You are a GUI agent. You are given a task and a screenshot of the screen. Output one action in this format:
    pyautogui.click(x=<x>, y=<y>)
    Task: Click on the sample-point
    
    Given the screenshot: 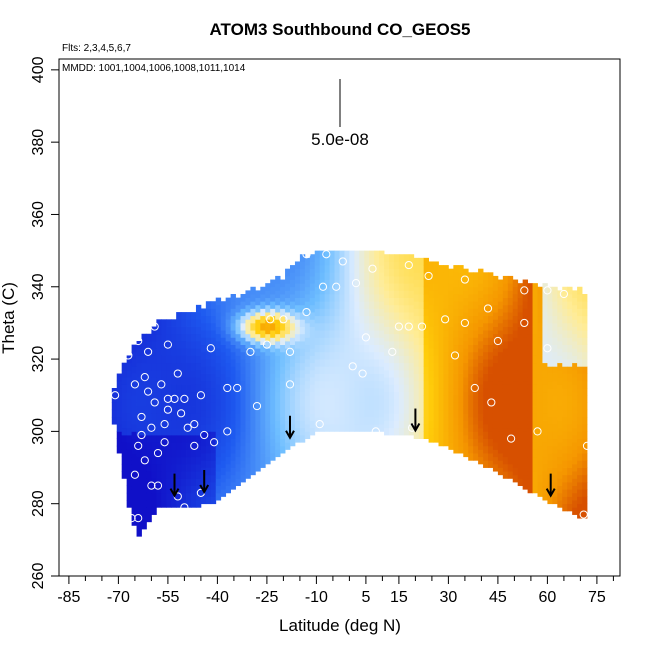 What is the action you would take?
    pyautogui.click(x=306, y=312)
    